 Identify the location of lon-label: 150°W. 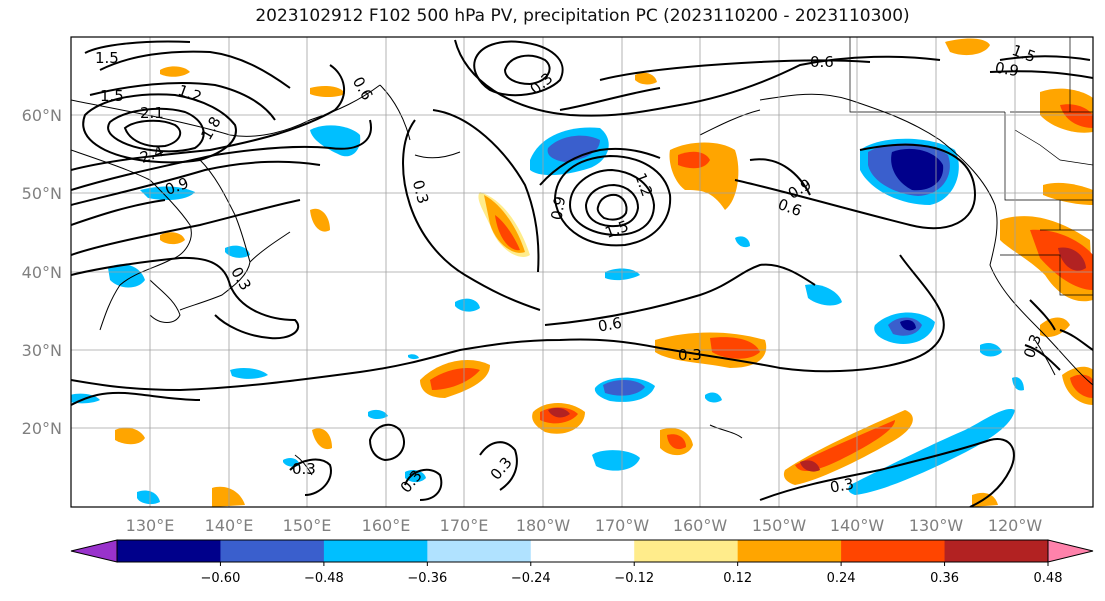
(779, 525).